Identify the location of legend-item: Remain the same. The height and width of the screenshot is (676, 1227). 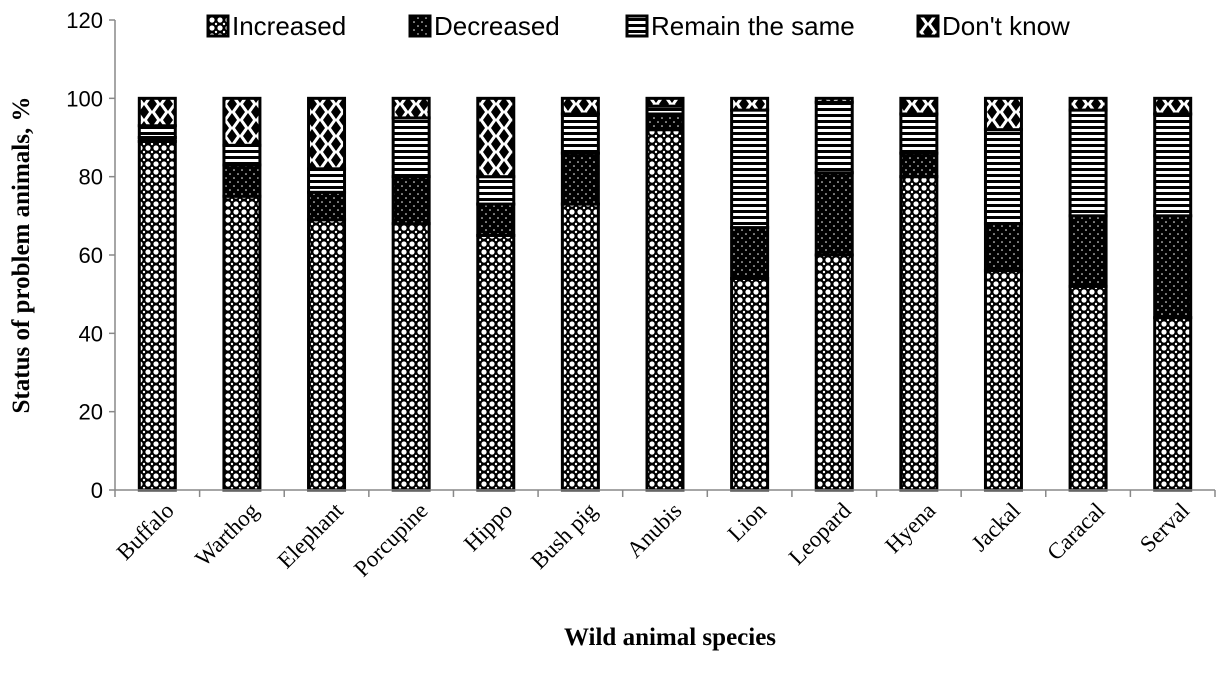
(740, 26).